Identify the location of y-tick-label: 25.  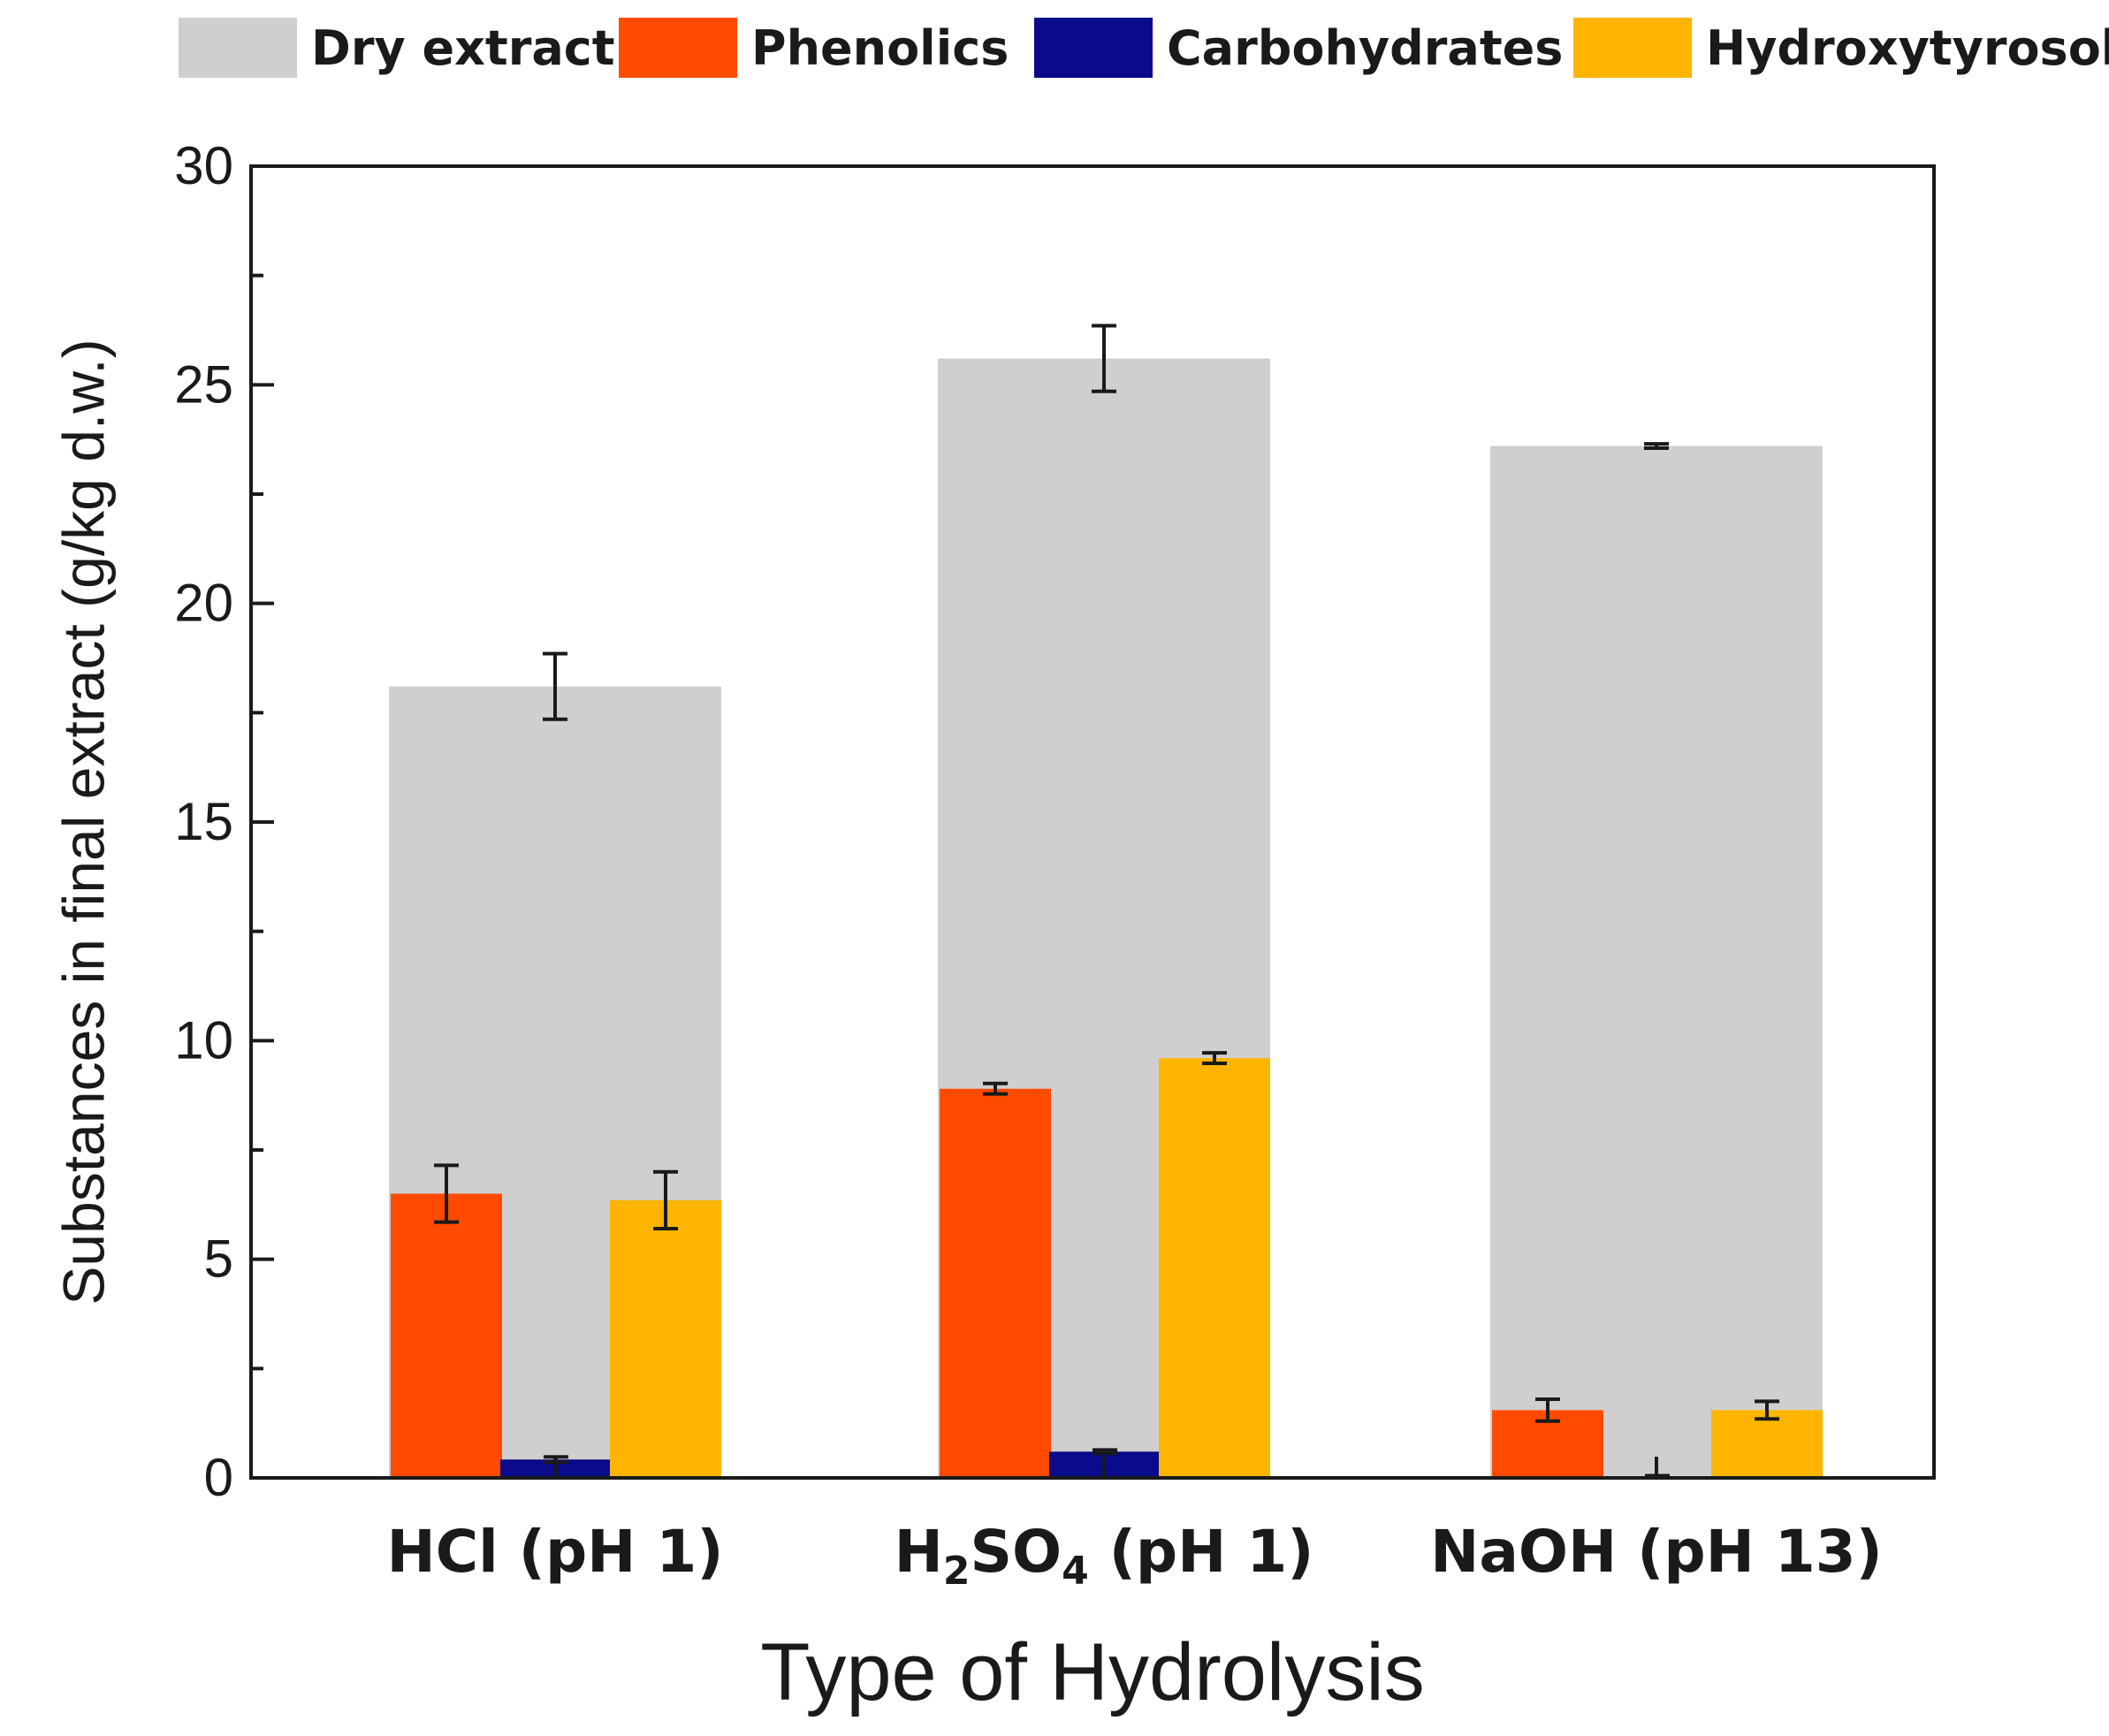
(203, 384).